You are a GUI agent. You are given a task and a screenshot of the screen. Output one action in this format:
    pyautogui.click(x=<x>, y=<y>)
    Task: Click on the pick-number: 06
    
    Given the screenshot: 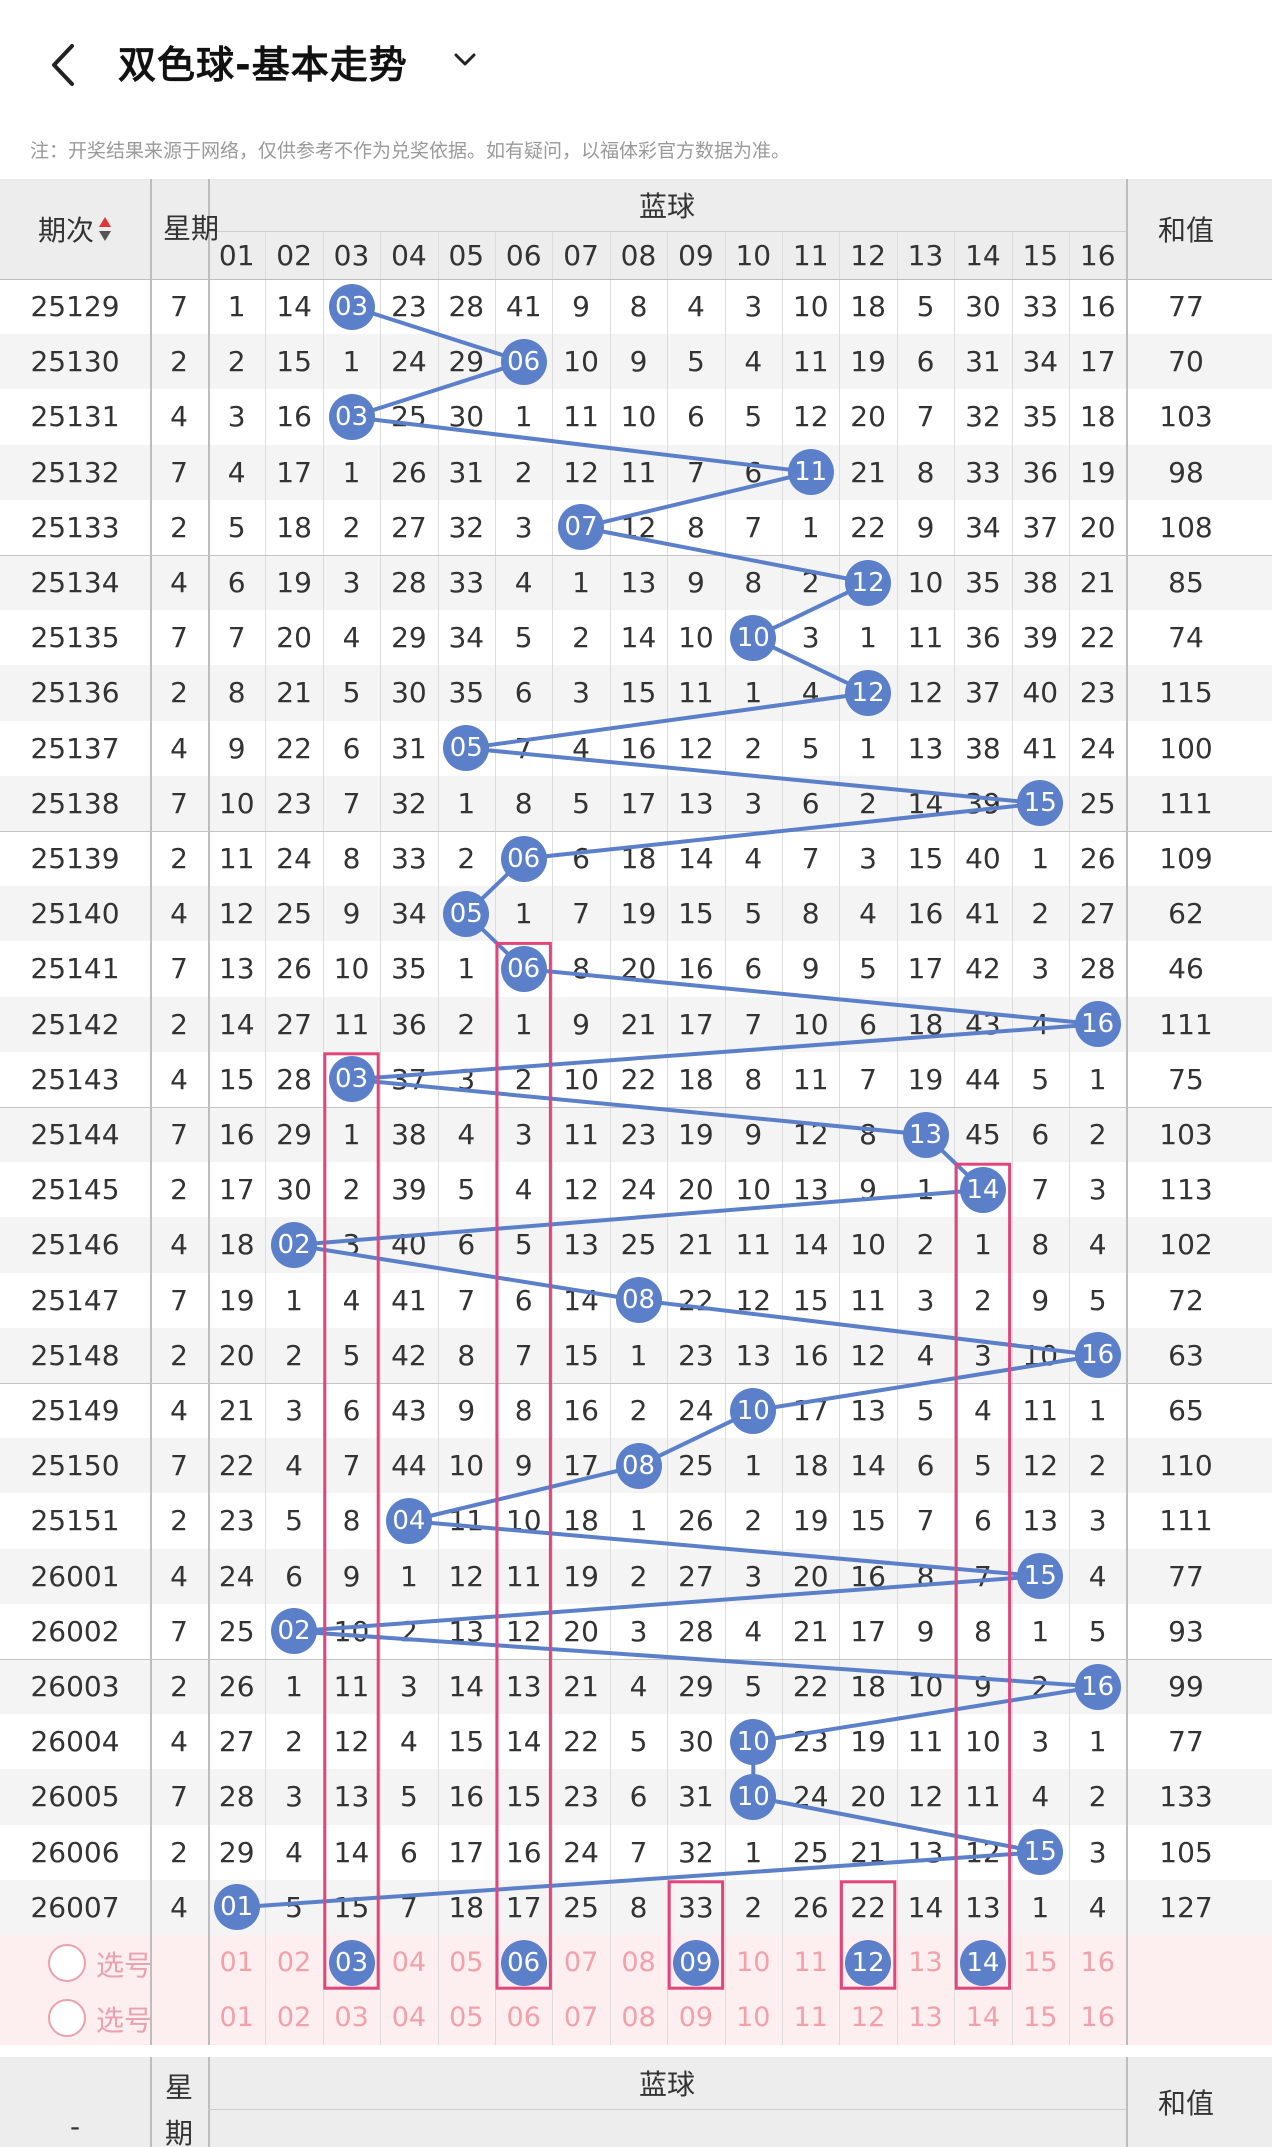 What is the action you would take?
    pyautogui.click(x=523, y=2018)
    